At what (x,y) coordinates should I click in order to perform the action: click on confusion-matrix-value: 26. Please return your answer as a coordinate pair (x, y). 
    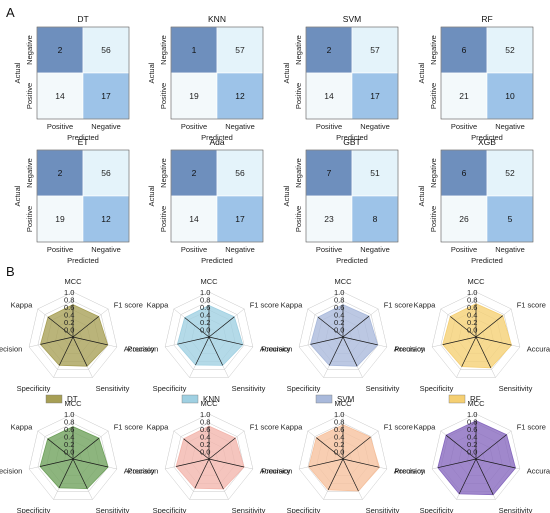
    Looking at the image, I should click on (464, 219).